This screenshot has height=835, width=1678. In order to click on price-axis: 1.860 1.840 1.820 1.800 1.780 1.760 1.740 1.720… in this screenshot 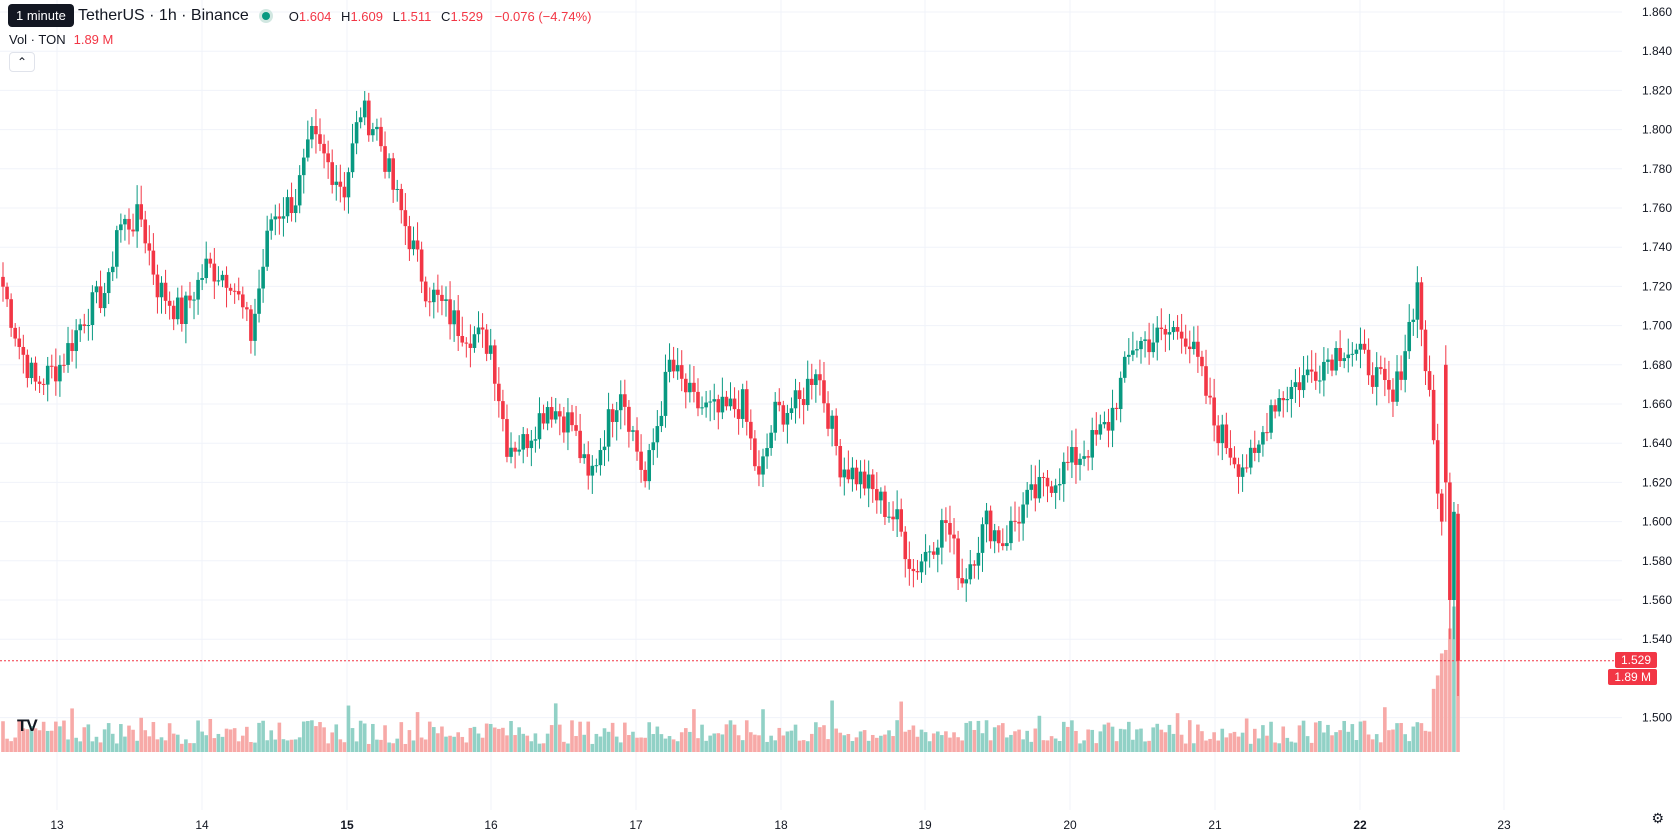, I will do `click(1657, 365)`.